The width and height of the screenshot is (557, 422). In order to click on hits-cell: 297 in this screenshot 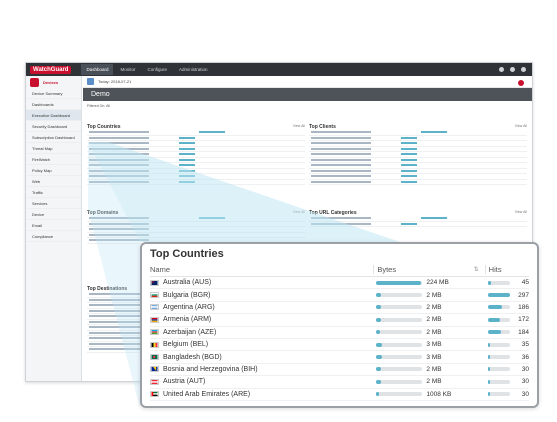, I will do `click(507, 295)`.